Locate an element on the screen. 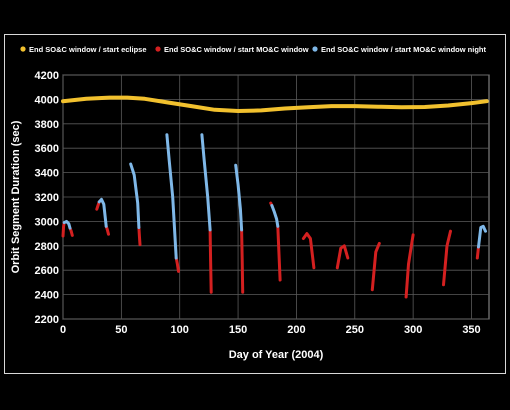 This screenshot has width=510, height=410. x-tick-labels: 0 50 100 150 200 250 300 350 is located at coordinates (270, 330).